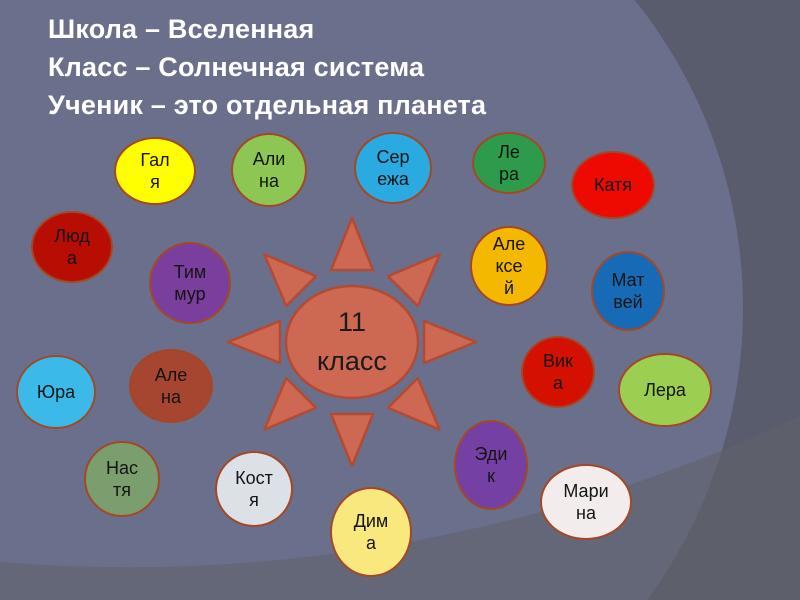 The height and width of the screenshot is (600, 800). Describe the element at coordinates (628, 291) in the screenshot. I see `planet-matvey: Мат вей` at that location.